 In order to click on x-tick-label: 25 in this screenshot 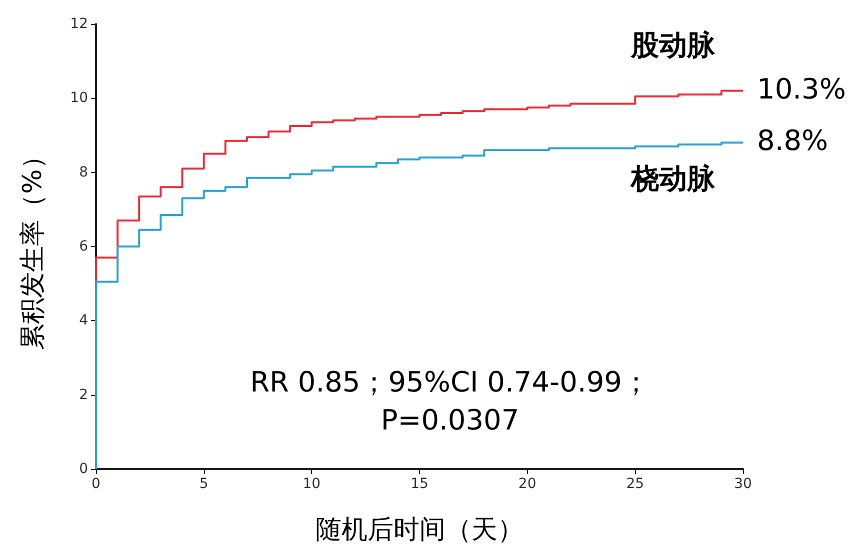, I will do `click(635, 484)`.